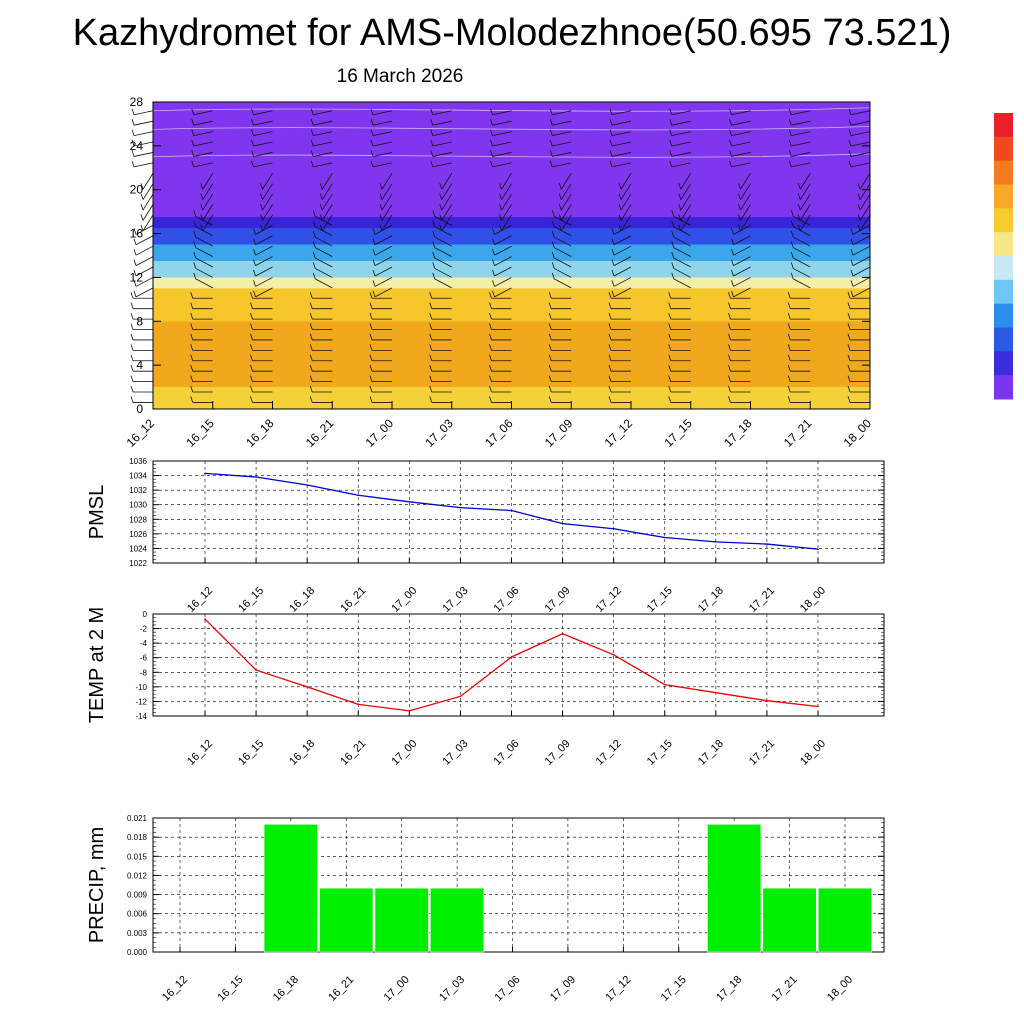 The height and width of the screenshot is (1024, 1024). What do you see at coordinates (380, 433) in the screenshot?
I see `x-tick-label: 17_00` at bounding box center [380, 433].